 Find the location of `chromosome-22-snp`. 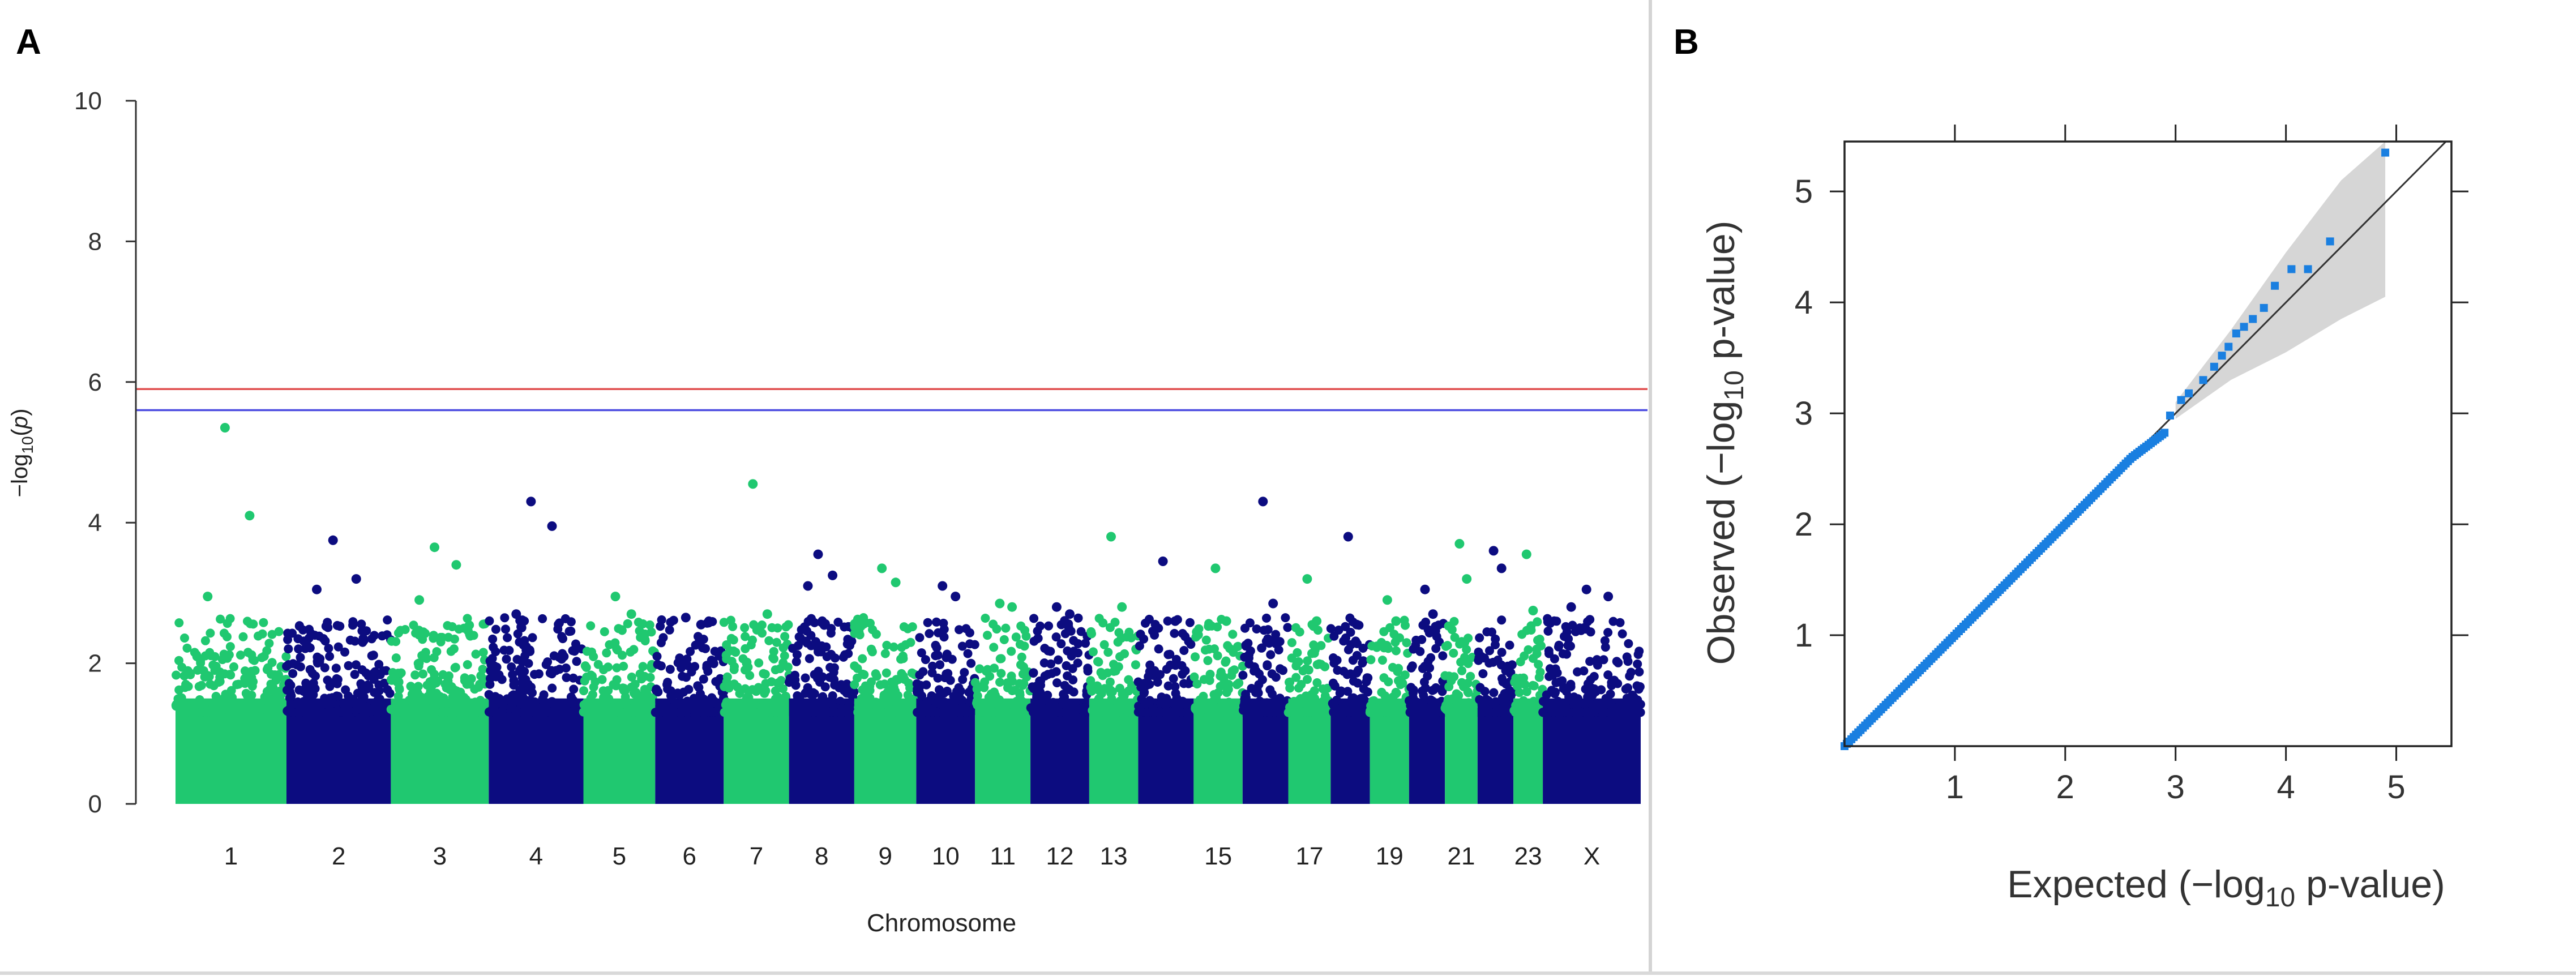

chromosome-22-snp is located at coordinates (1478, 652).